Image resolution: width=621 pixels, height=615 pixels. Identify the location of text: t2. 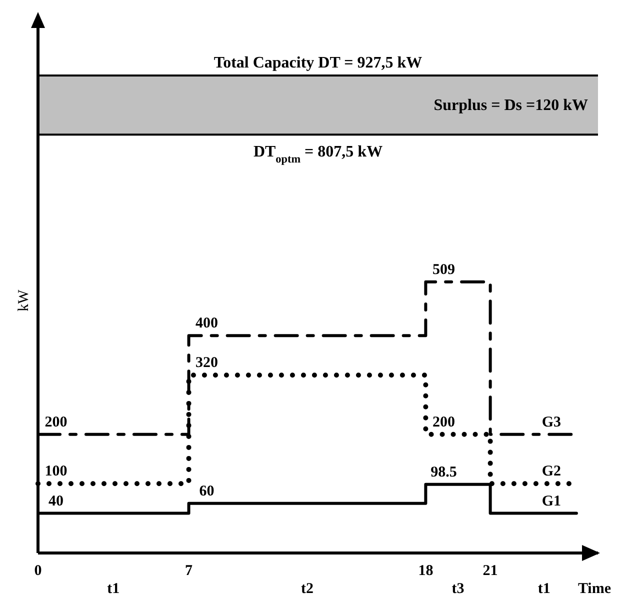
(307, 589).